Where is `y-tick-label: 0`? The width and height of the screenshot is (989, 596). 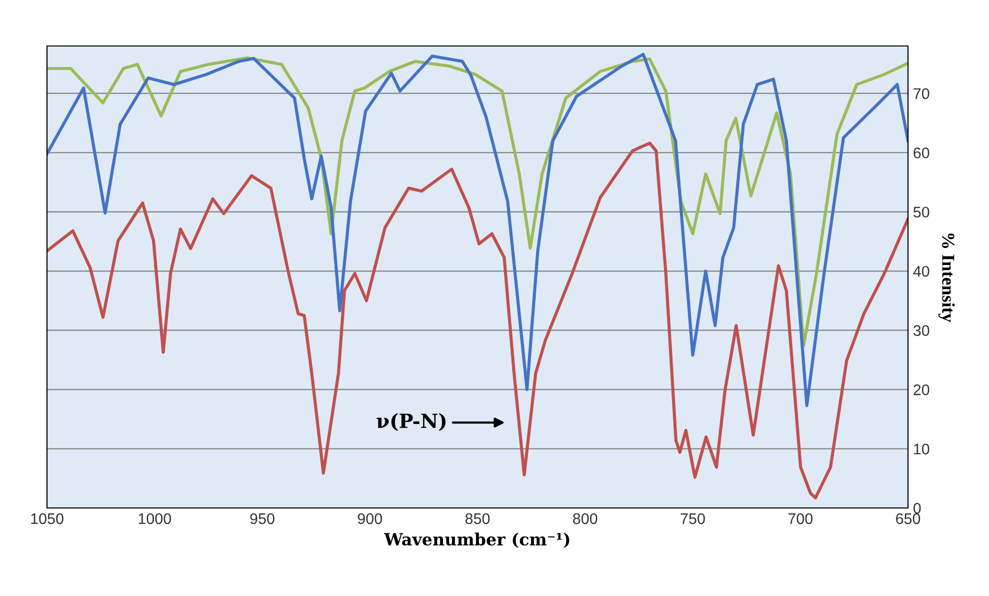 y-tick-label: 0 is located at coordinates (917, 508).